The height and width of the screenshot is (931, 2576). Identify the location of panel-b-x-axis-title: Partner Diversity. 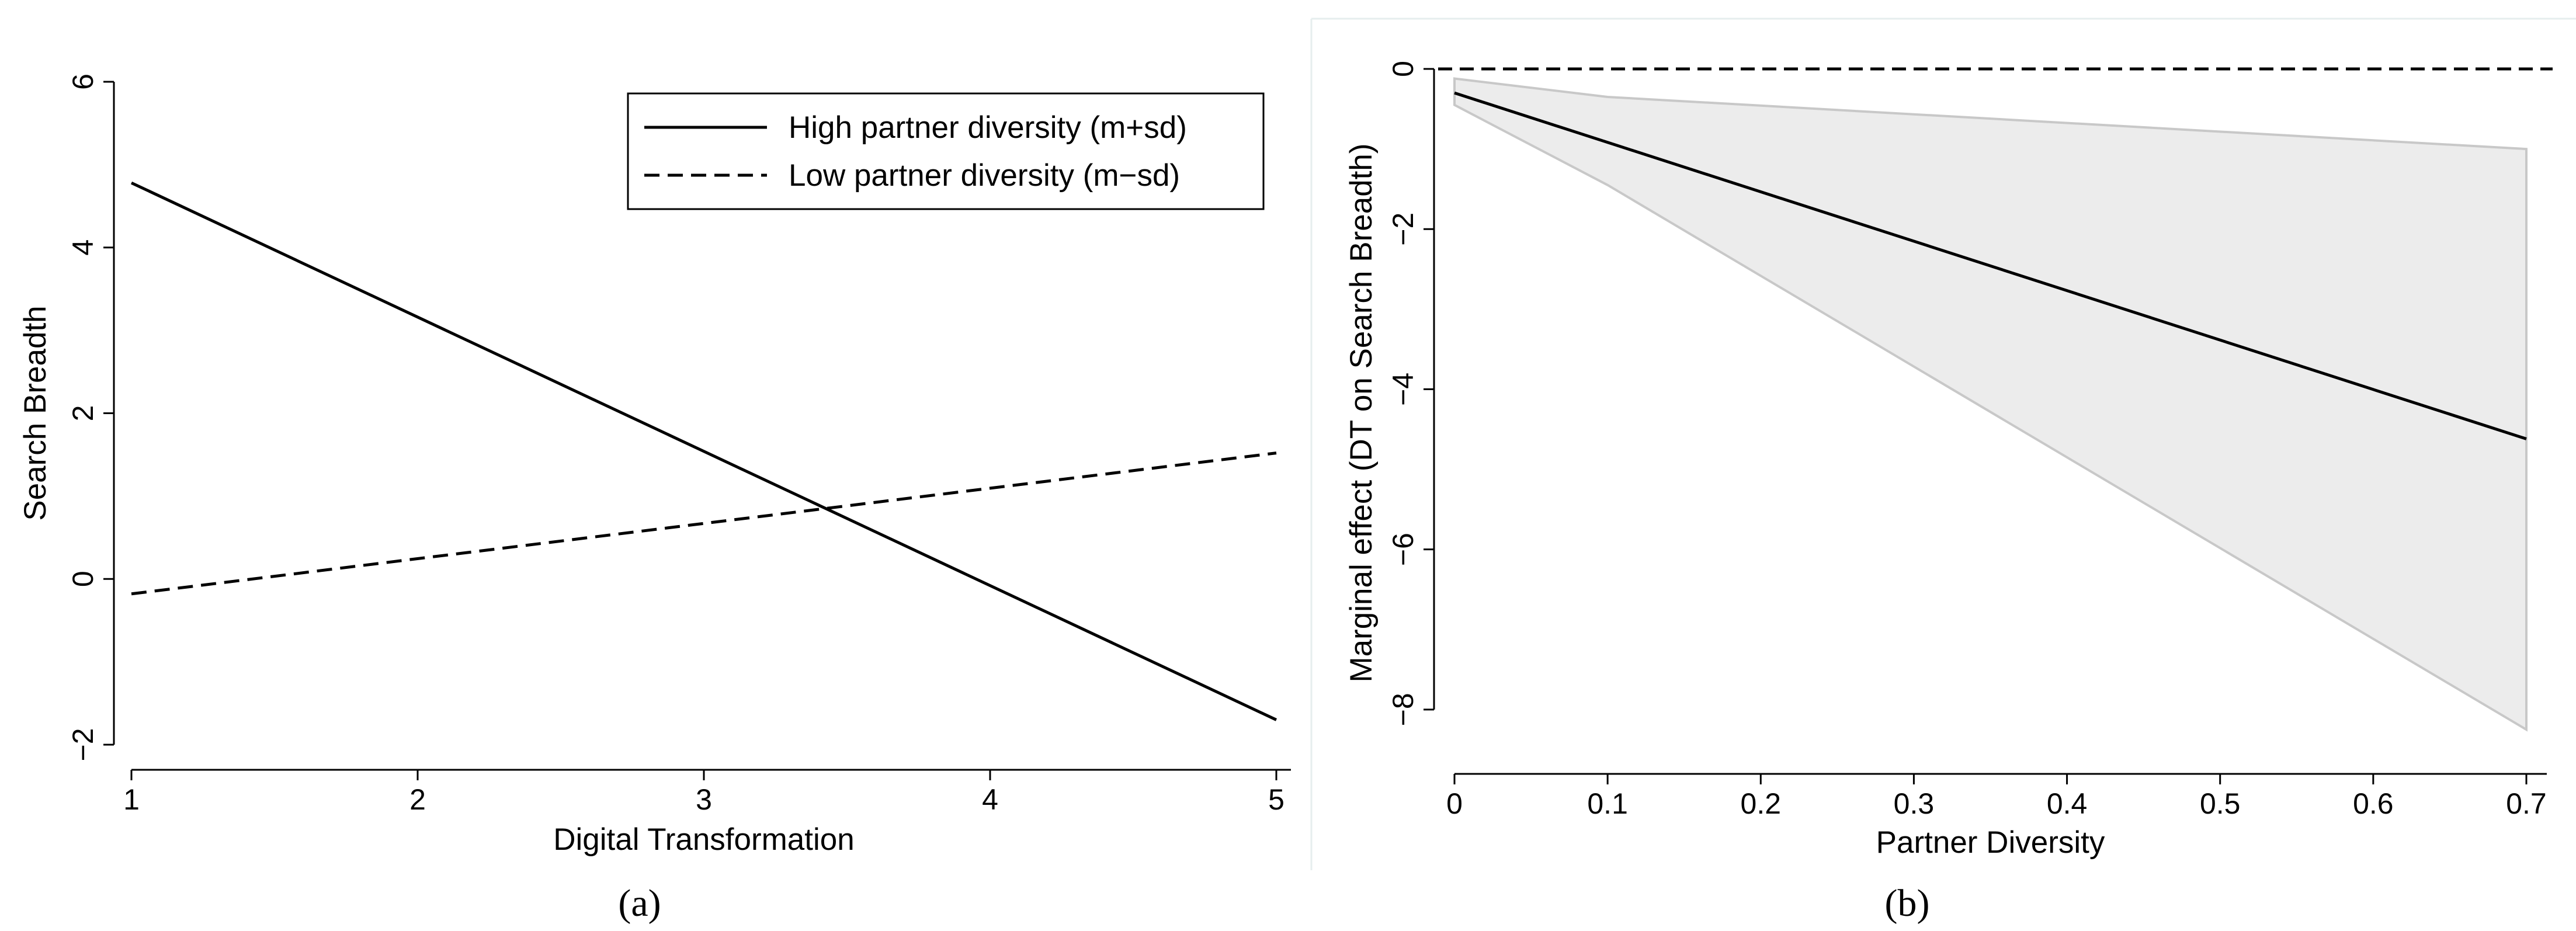
(1990, 842).